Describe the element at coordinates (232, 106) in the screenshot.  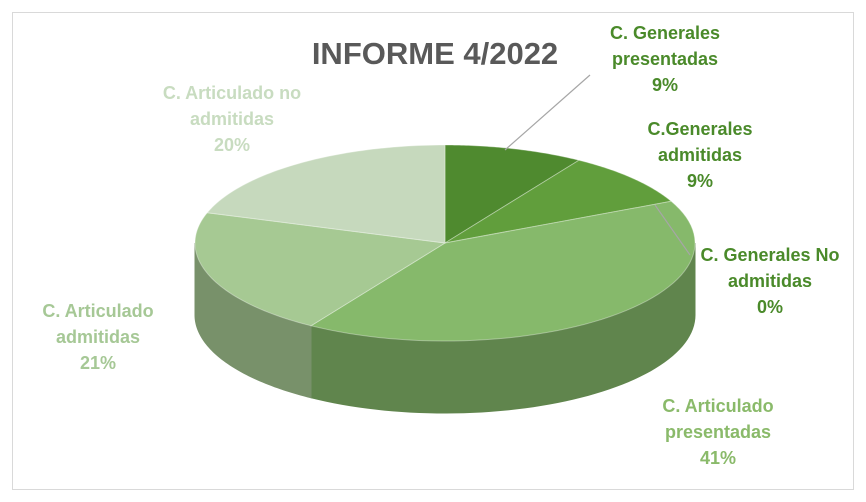
I see `category-label: C. Articulado no admitidas` at that location.